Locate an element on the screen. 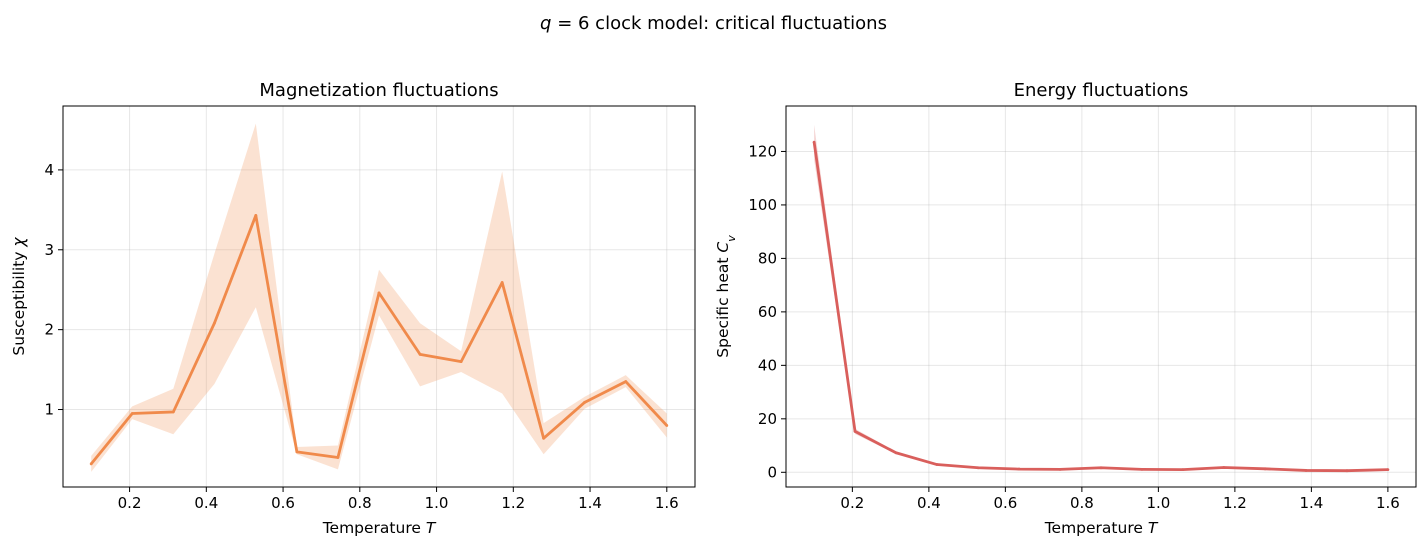 Image resolution: width=1427 pixels, height=556 pixels. energy-y-axis-label: Specific heat Cv is located at coordinates (726, 296).